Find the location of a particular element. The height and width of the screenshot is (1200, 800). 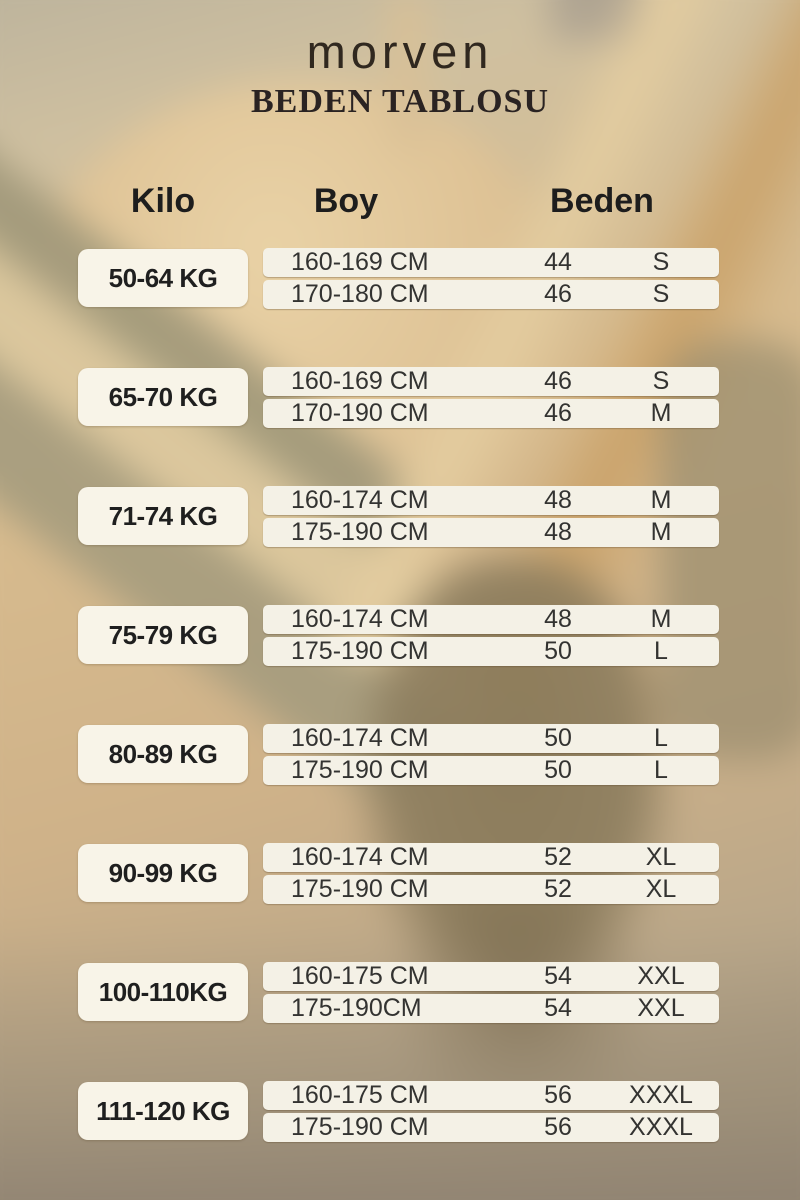

height-range-cell: 170-190 CM is located at coordinates (360, 412).